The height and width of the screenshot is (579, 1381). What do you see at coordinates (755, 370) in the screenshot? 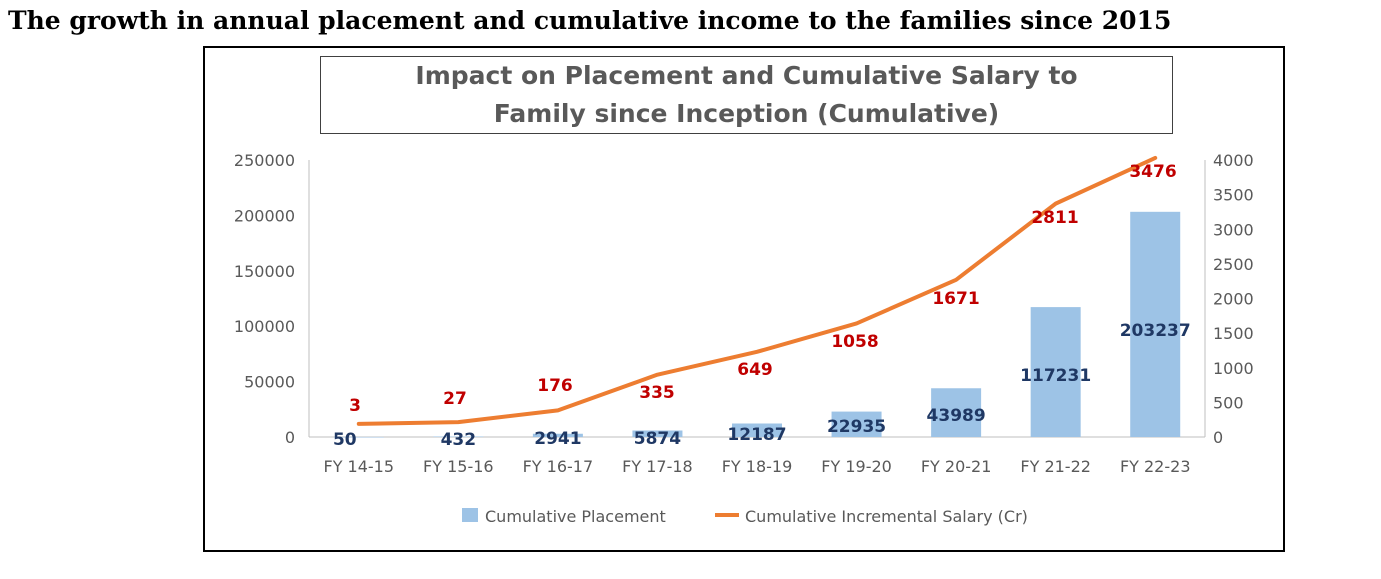
I see `line-data-label: 649` at bounding box center [755, 370].